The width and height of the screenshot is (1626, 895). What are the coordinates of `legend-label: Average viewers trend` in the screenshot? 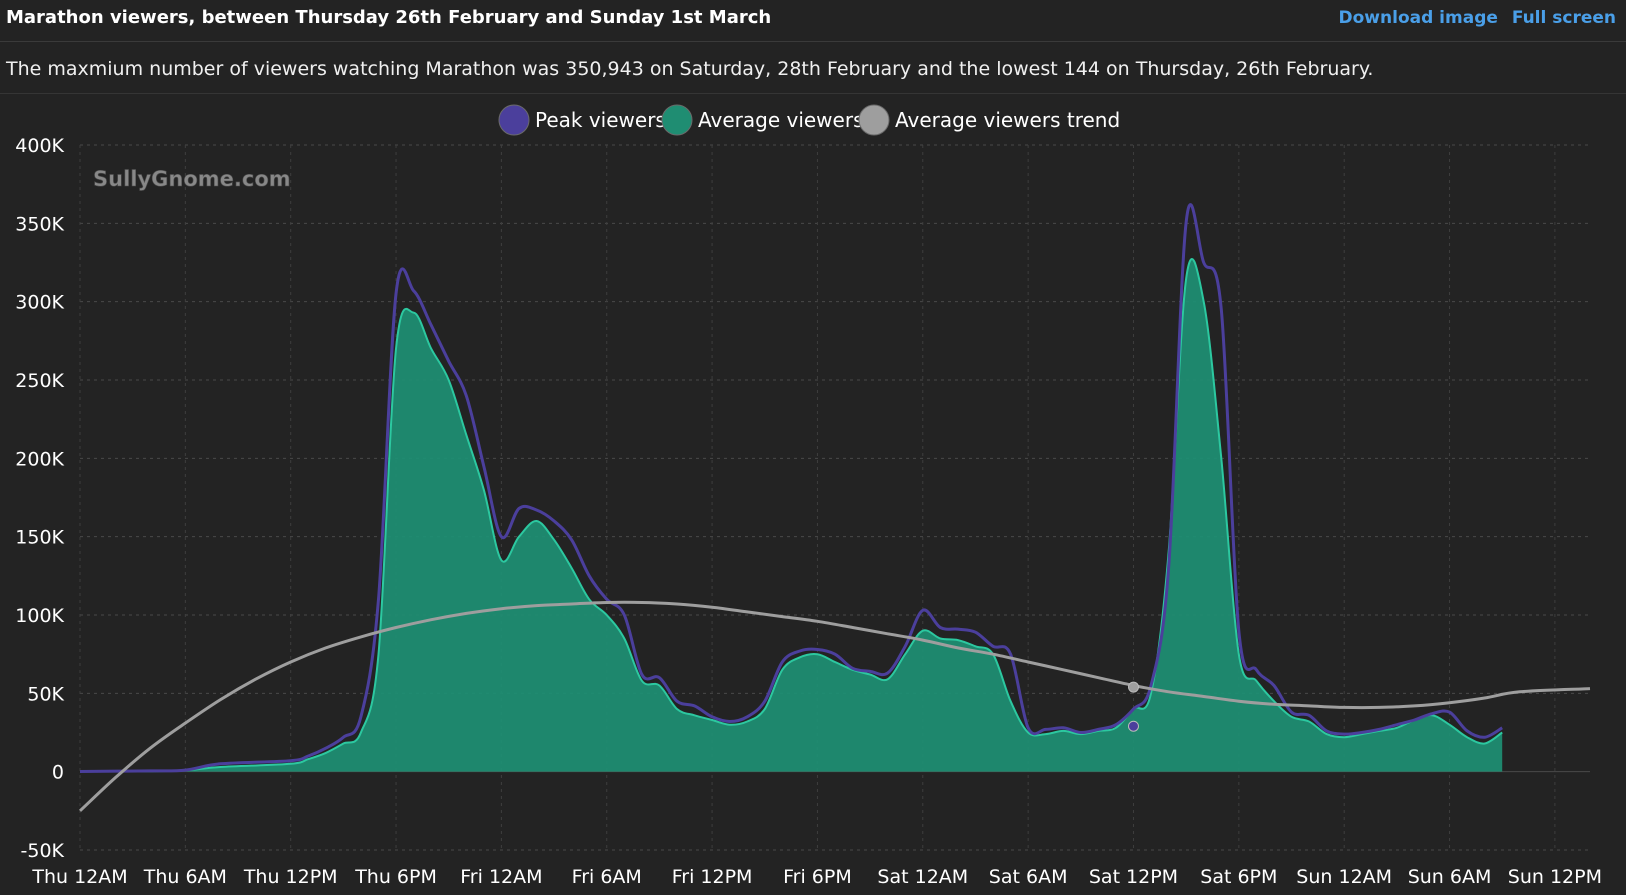 It's located at (1007, 120).